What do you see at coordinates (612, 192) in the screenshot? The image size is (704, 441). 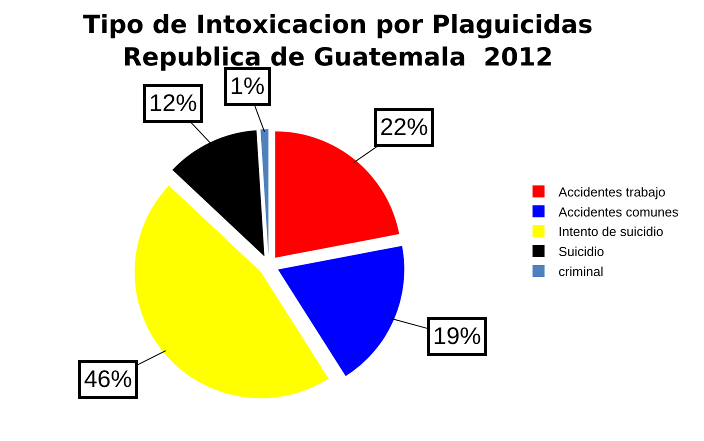 I see `legend-label: Accidentes trabajo` at bounding box center [612, 192].